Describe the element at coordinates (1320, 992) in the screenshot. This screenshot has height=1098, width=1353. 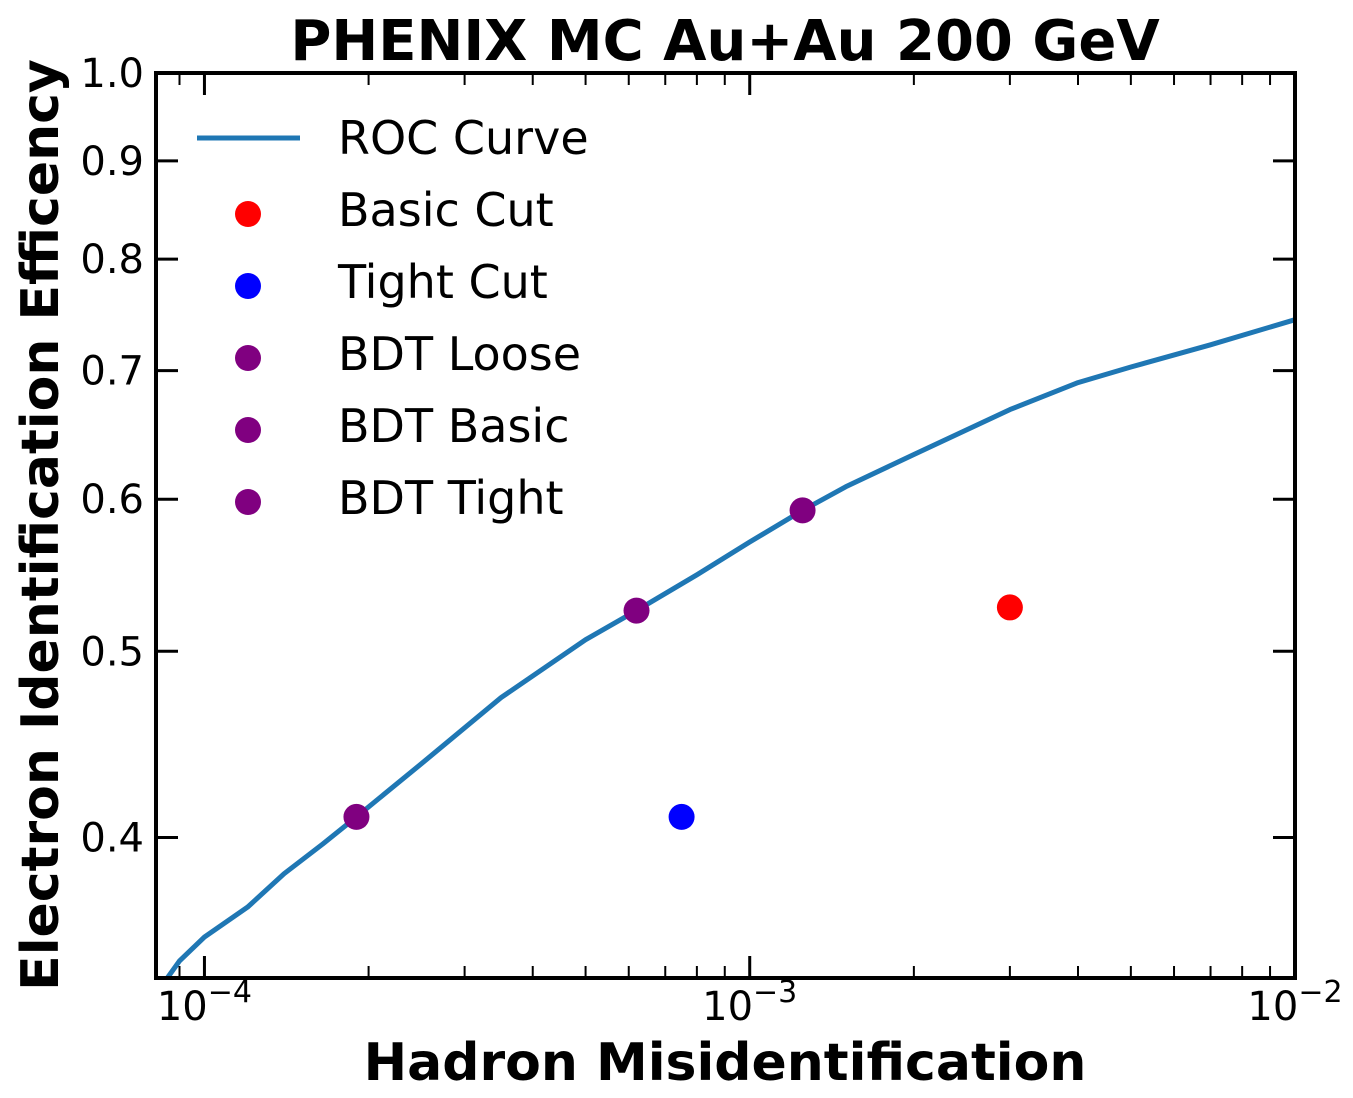
I see `x-tick-exponent: −2` at that location.